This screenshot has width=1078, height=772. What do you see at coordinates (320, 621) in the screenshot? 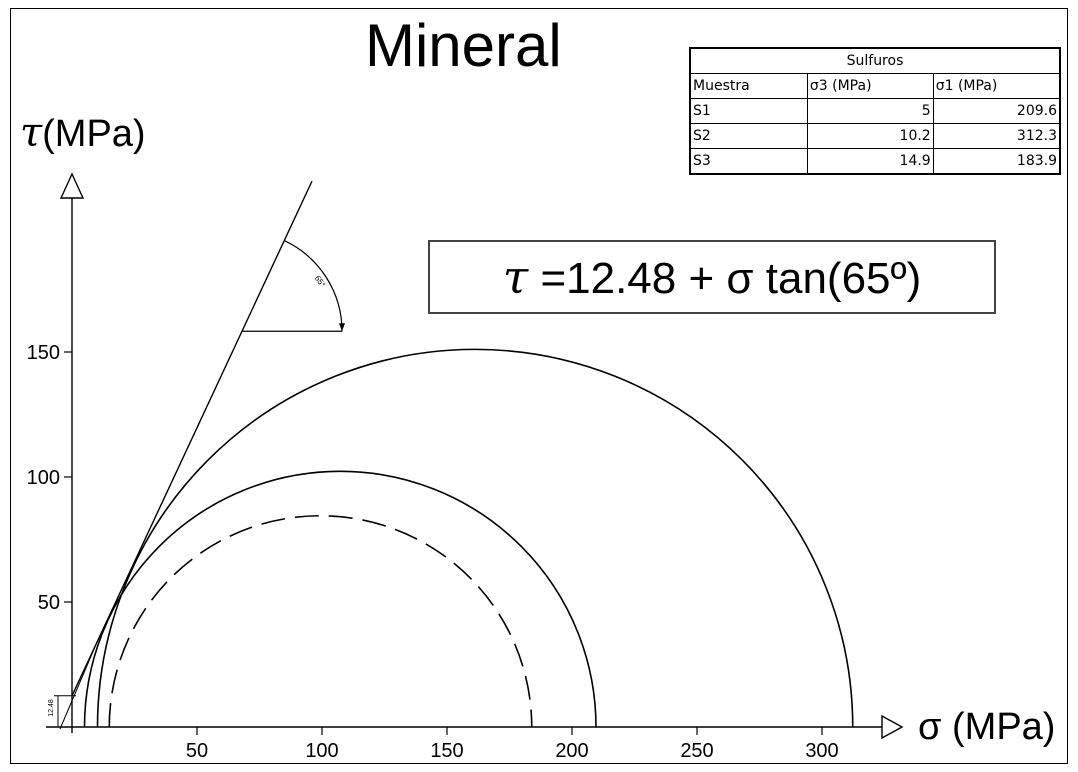
I see `mohr-circle-s3` at bounding box center [320, 621].